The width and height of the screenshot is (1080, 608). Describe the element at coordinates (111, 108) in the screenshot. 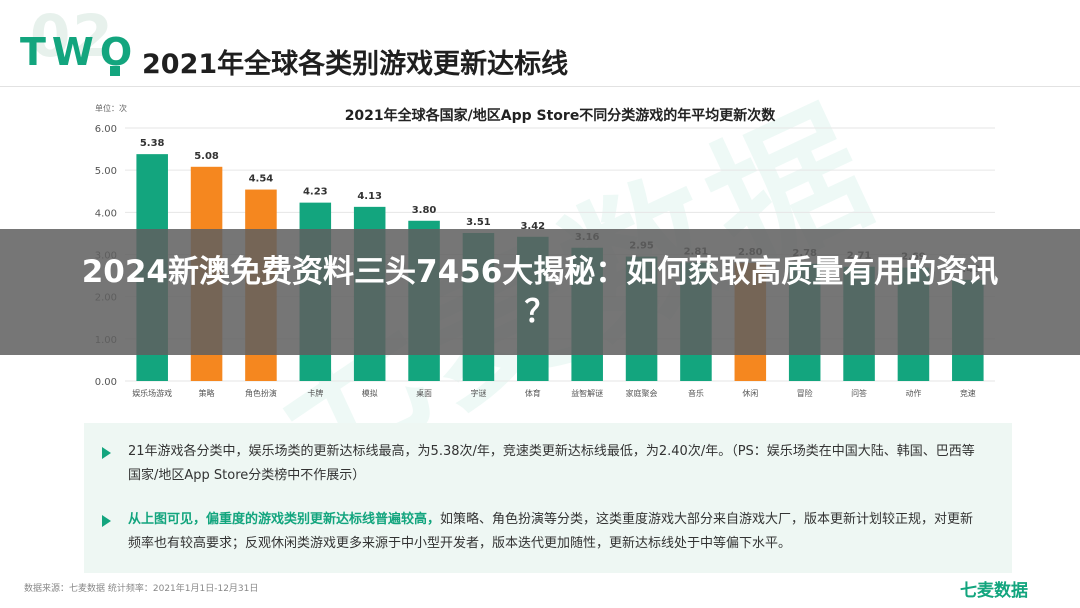

I see `unit-label: 单位：次` at that location.